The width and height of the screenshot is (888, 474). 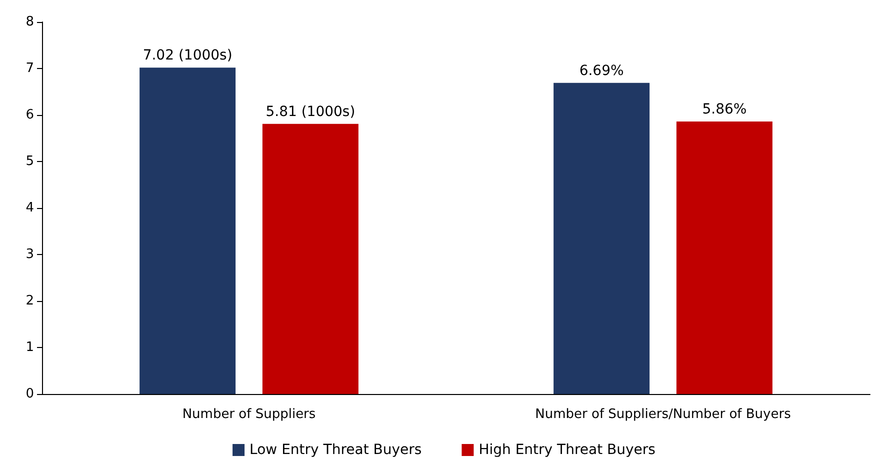 I want to click on y-tick-label: 2, so click(x=30, y=301).